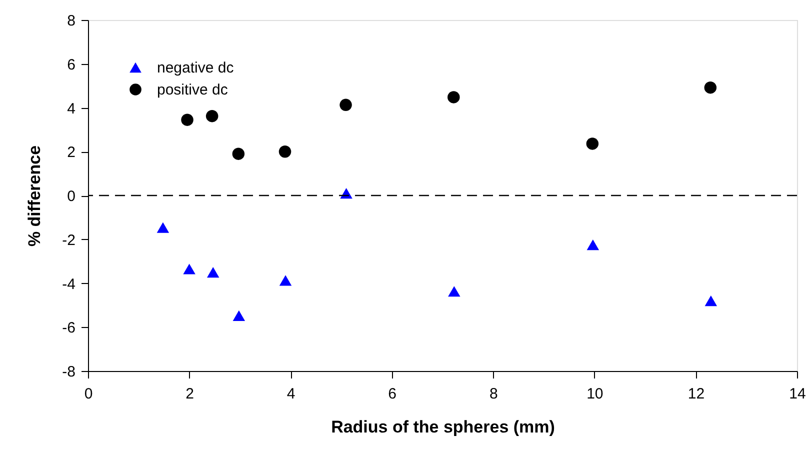 This screenshot has width=810, height=457. What do you see at coordinates (595, 394) in the screenshot?
I see `x-tick-label: 10` at bounding box center [595, 394].